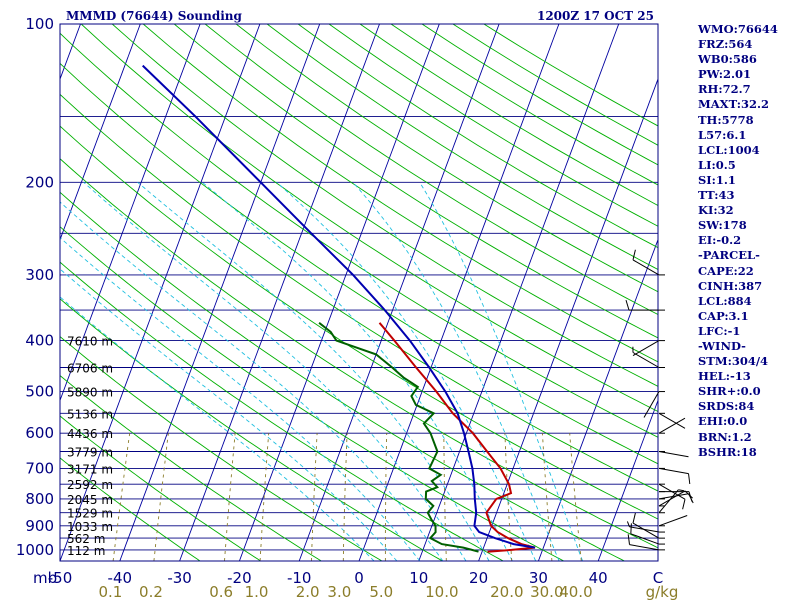  I want to click on index-entry: CAP:3.1, so click(723, 315).